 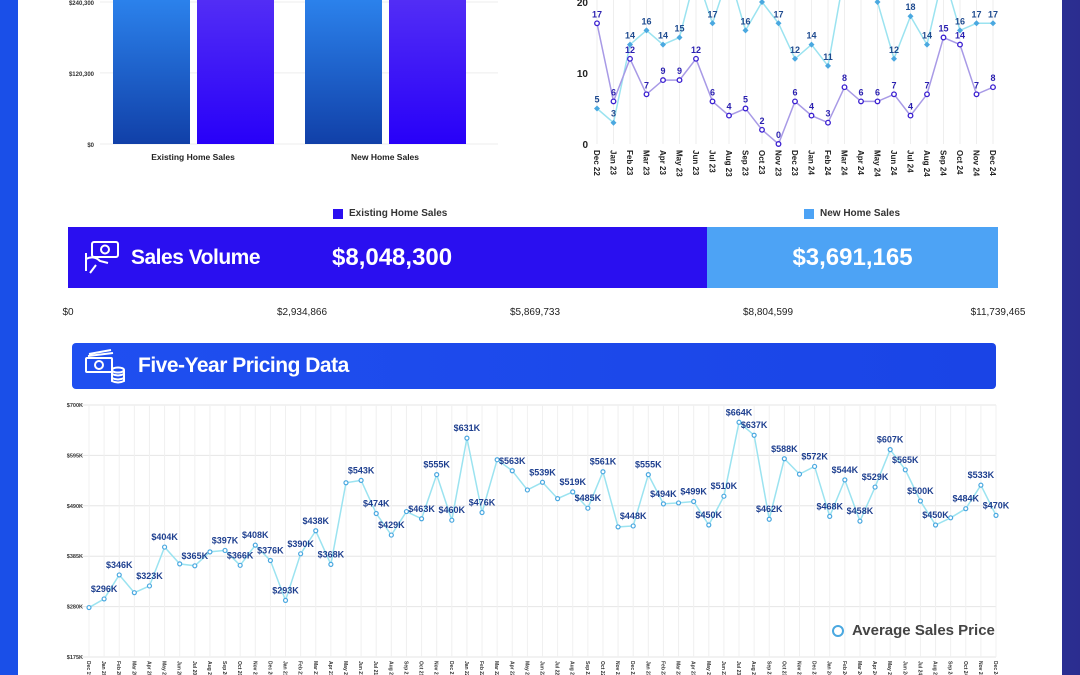 What do you see at coordinates (496, 668) in the screenshot?
I see `x-tick-label: Mar 22` at bounding box center [496, 668].